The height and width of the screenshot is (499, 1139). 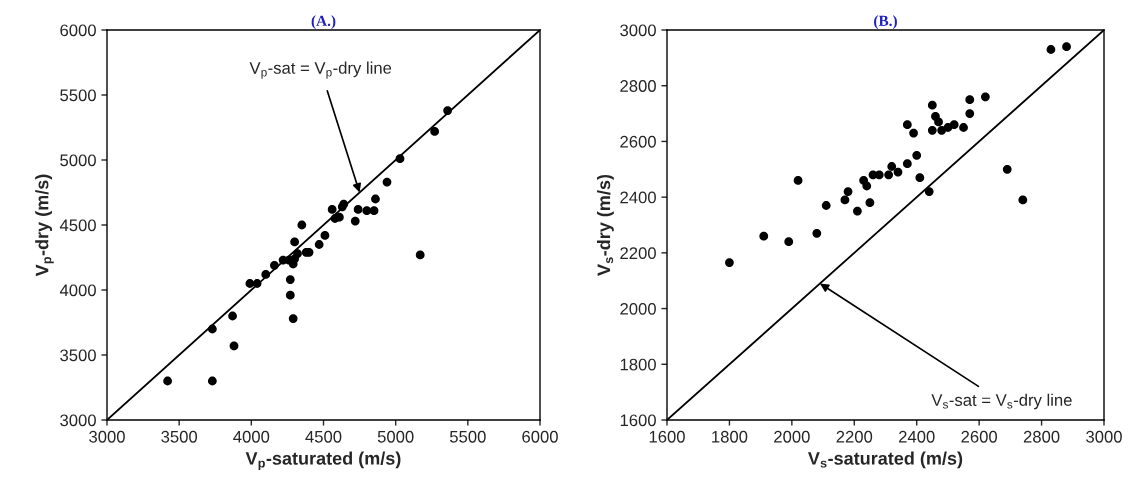 What do you see at coordinates (638, 253) in the screenshot?
I see `y-tick-label: 2200` at bounding box center [638, 253].